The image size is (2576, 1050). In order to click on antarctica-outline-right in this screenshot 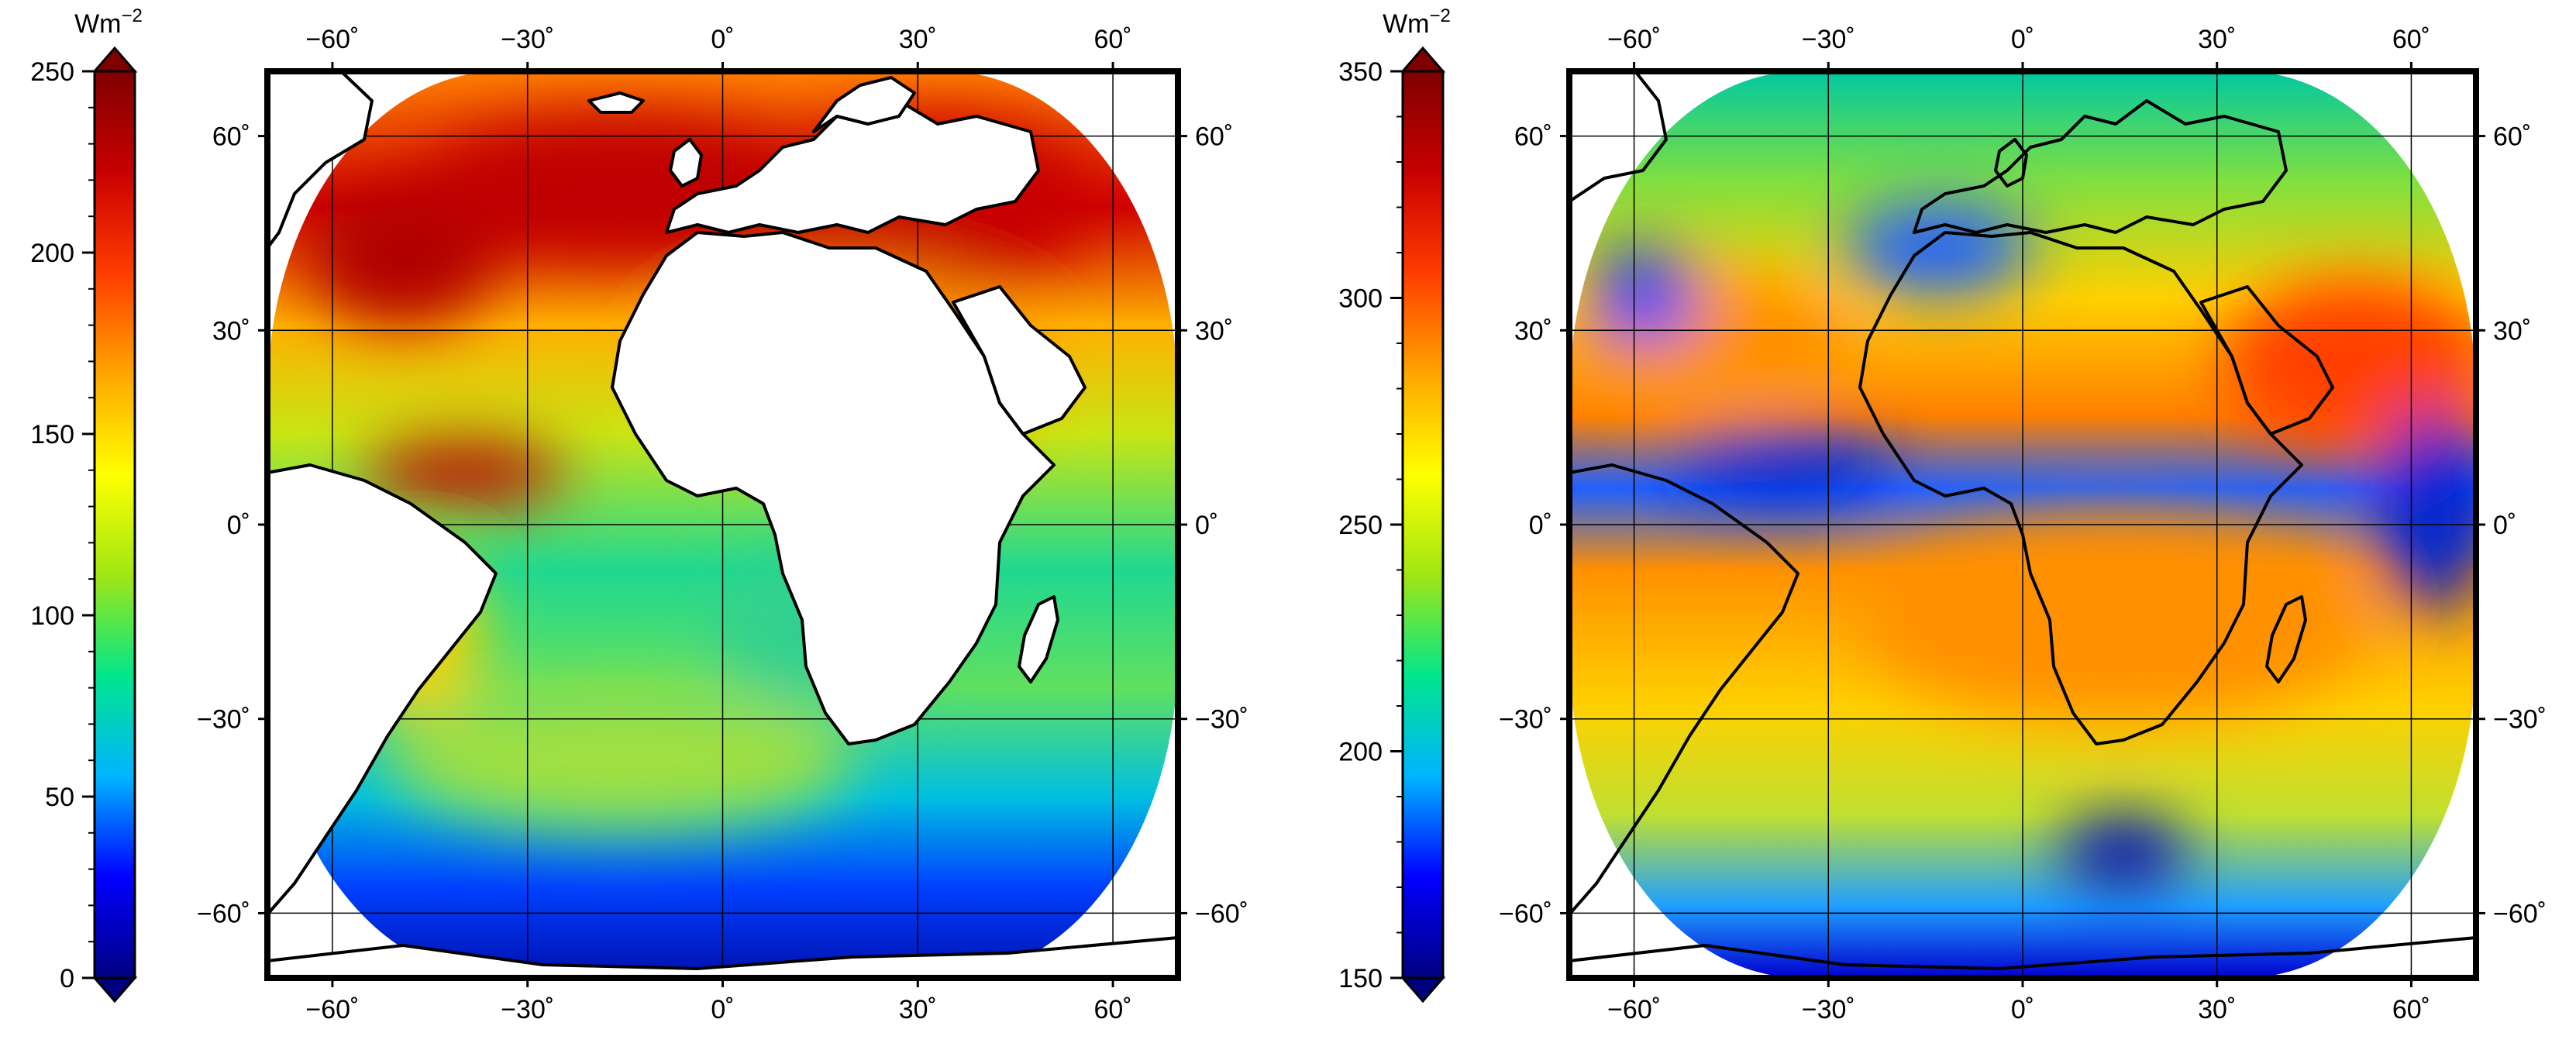, I will do `click(2023, 953)`.